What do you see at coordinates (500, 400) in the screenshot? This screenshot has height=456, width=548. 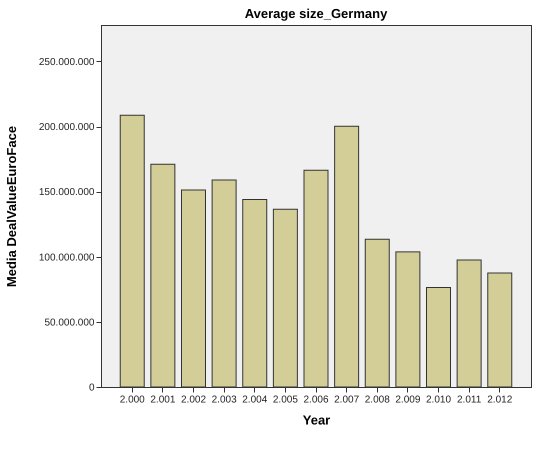 I see `x-tick-label: 2.012` at bounding box center [500, 400].